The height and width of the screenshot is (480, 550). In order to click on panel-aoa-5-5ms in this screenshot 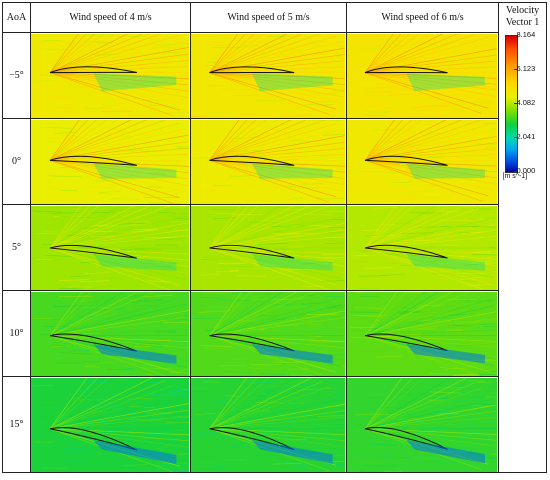, I will do `click(268, 247)`.